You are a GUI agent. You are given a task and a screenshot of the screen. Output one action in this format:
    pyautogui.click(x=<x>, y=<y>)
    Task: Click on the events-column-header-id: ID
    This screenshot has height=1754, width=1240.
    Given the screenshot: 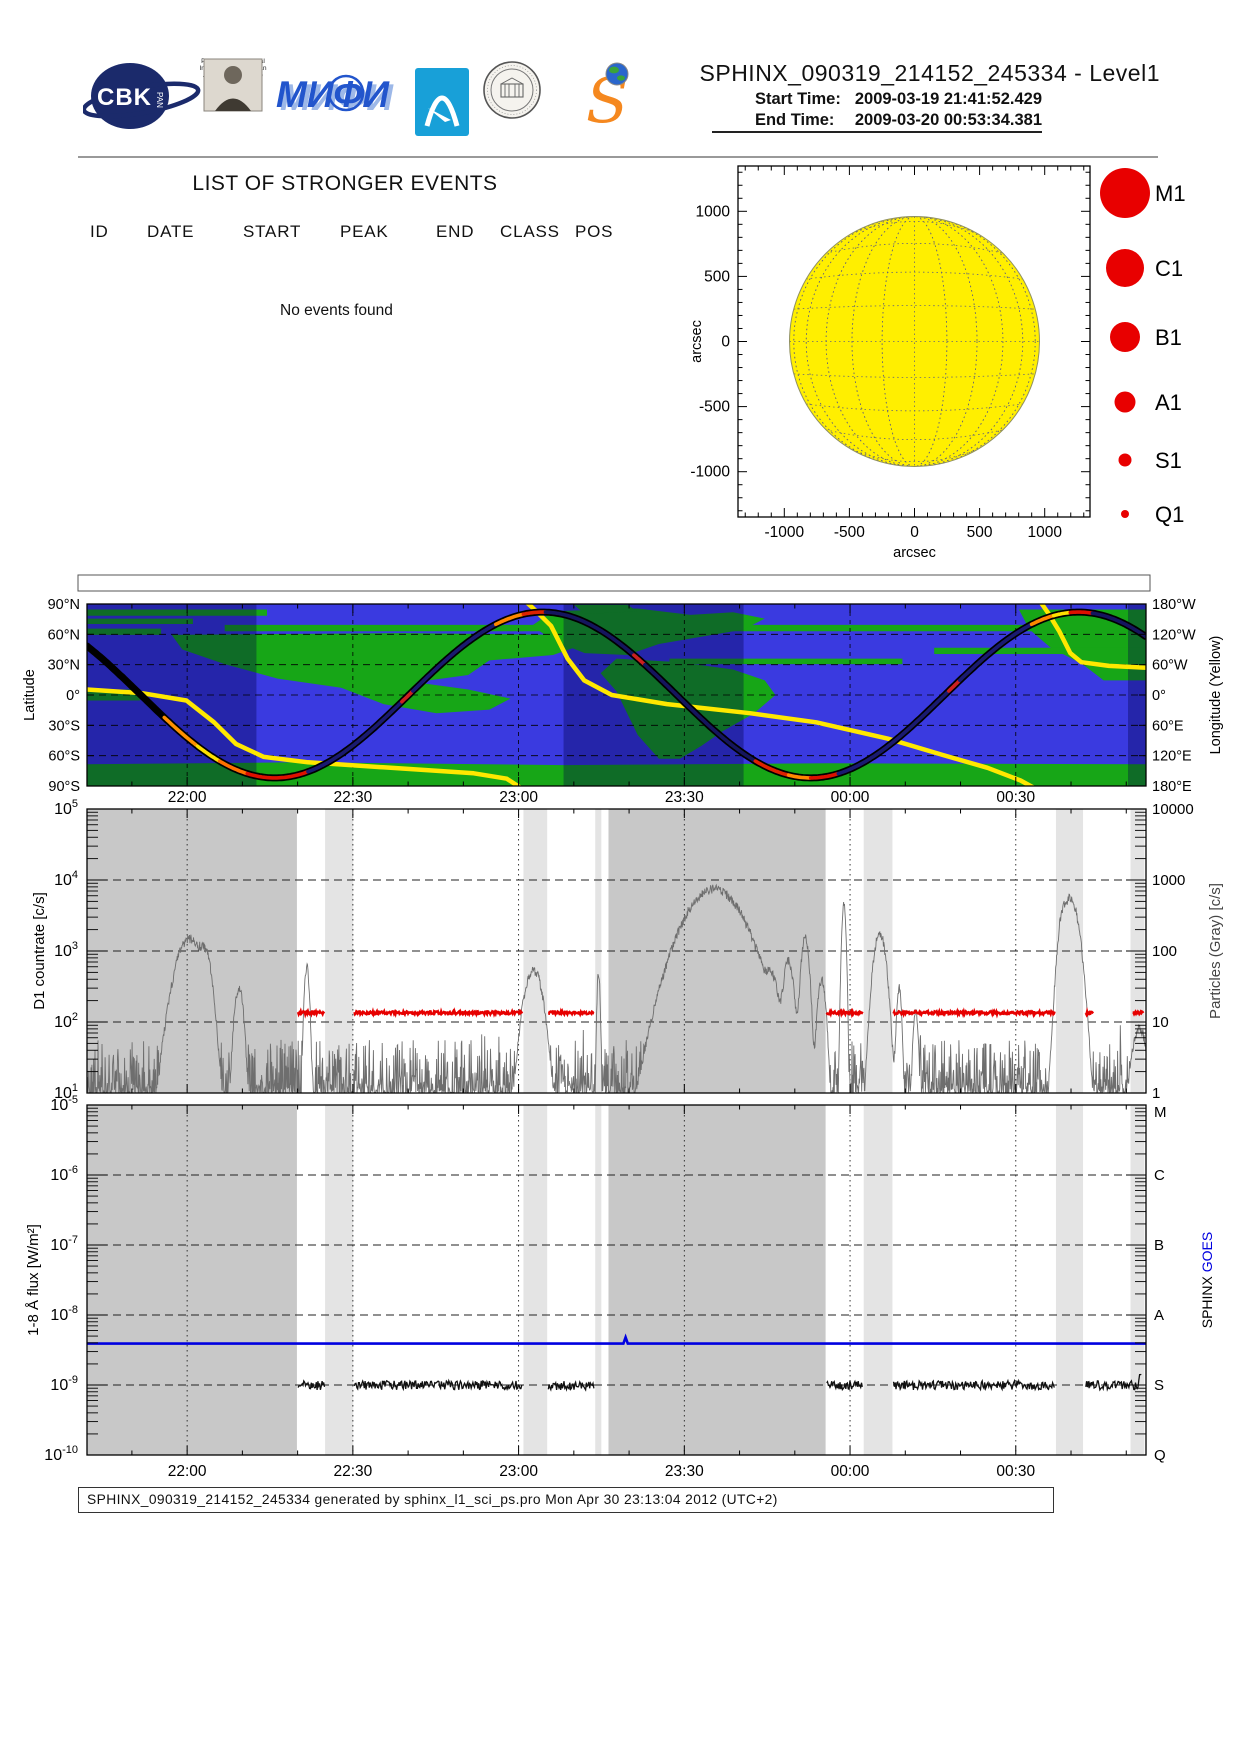 What is the action you would take?
    pyautogui.click(x=99, y=231)
    